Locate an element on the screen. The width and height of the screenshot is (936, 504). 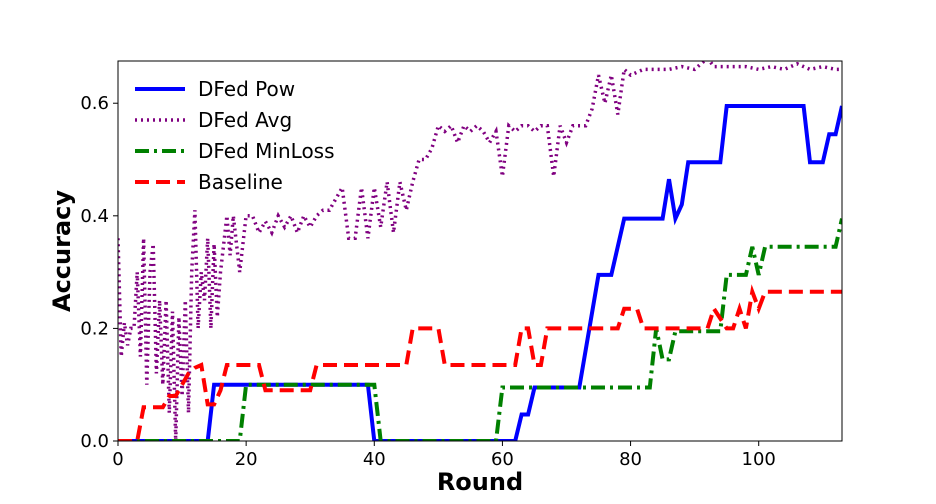
legend: DFed Pow DFed Avg DFed MinLoss Baseline is located at coordinates (235, 135).